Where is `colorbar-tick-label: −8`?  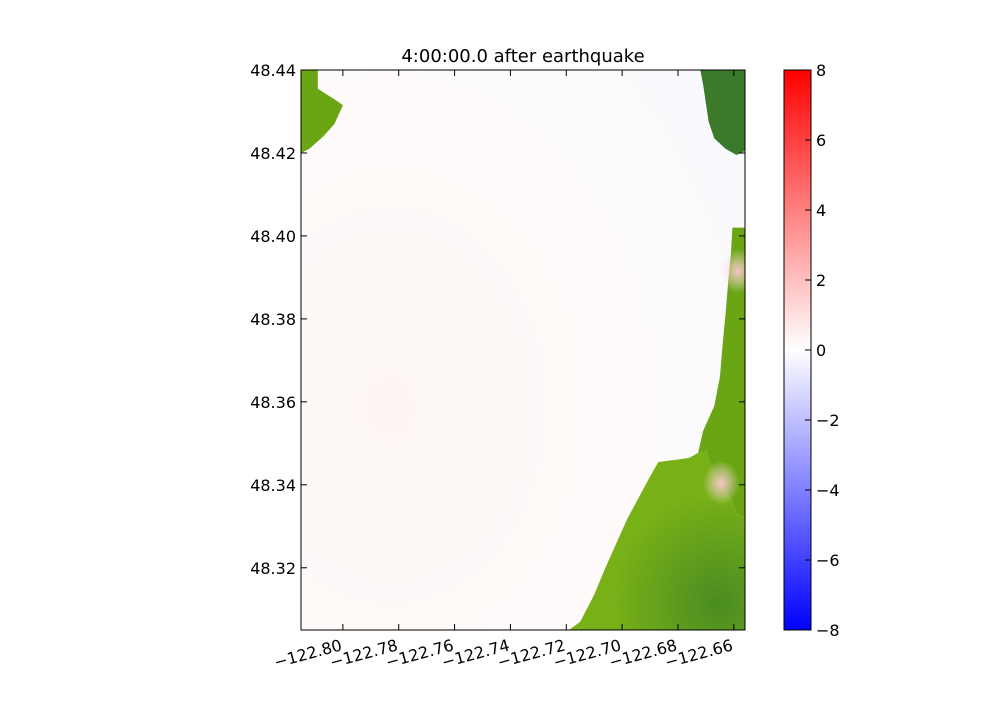
colorbar-tick-label: −8 is located at coordinates (828, 630).